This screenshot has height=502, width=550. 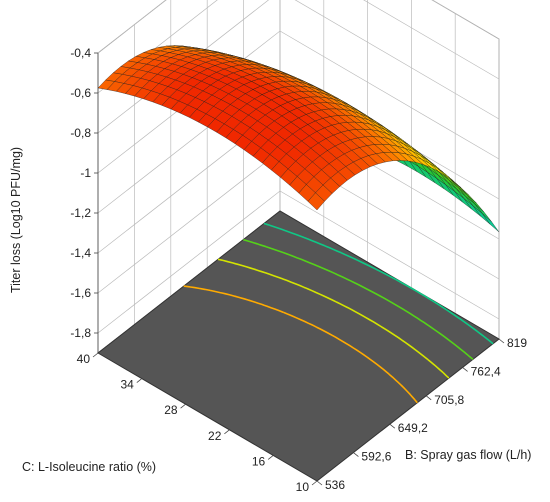 I want to click on x-tick-label: 536, so click(x=335, y=485).